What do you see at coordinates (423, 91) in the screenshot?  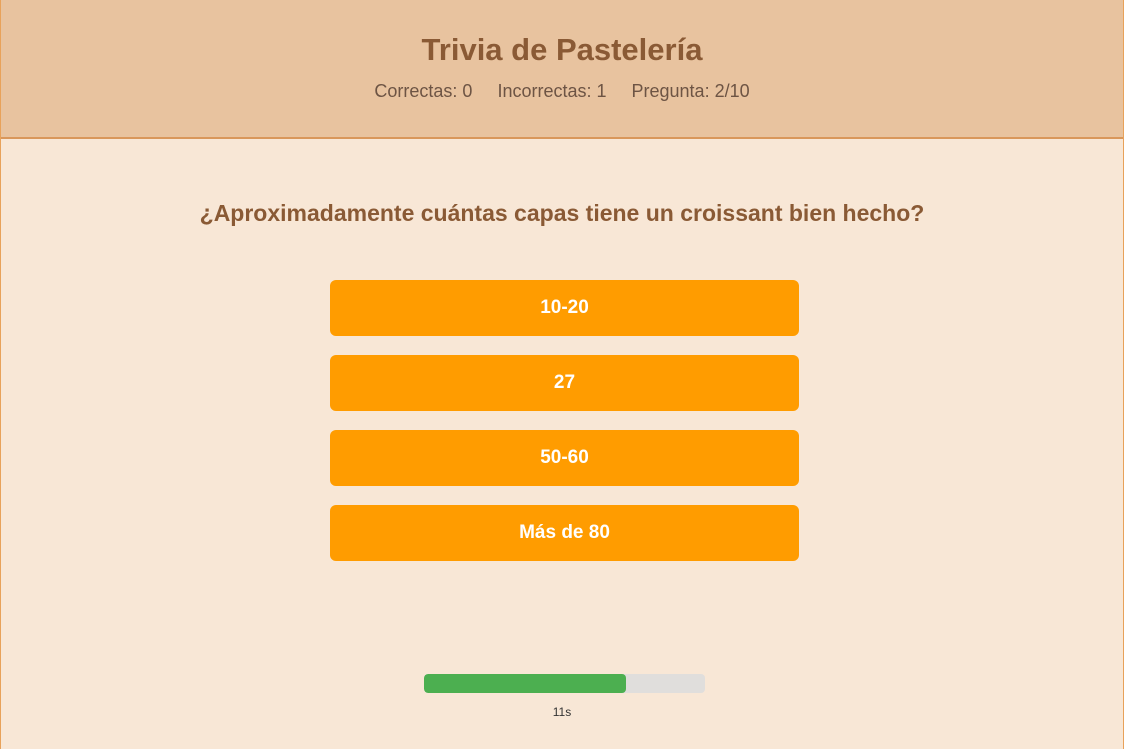 I see `correct-count: Correctas: 0` at bounding box center [423, 91].